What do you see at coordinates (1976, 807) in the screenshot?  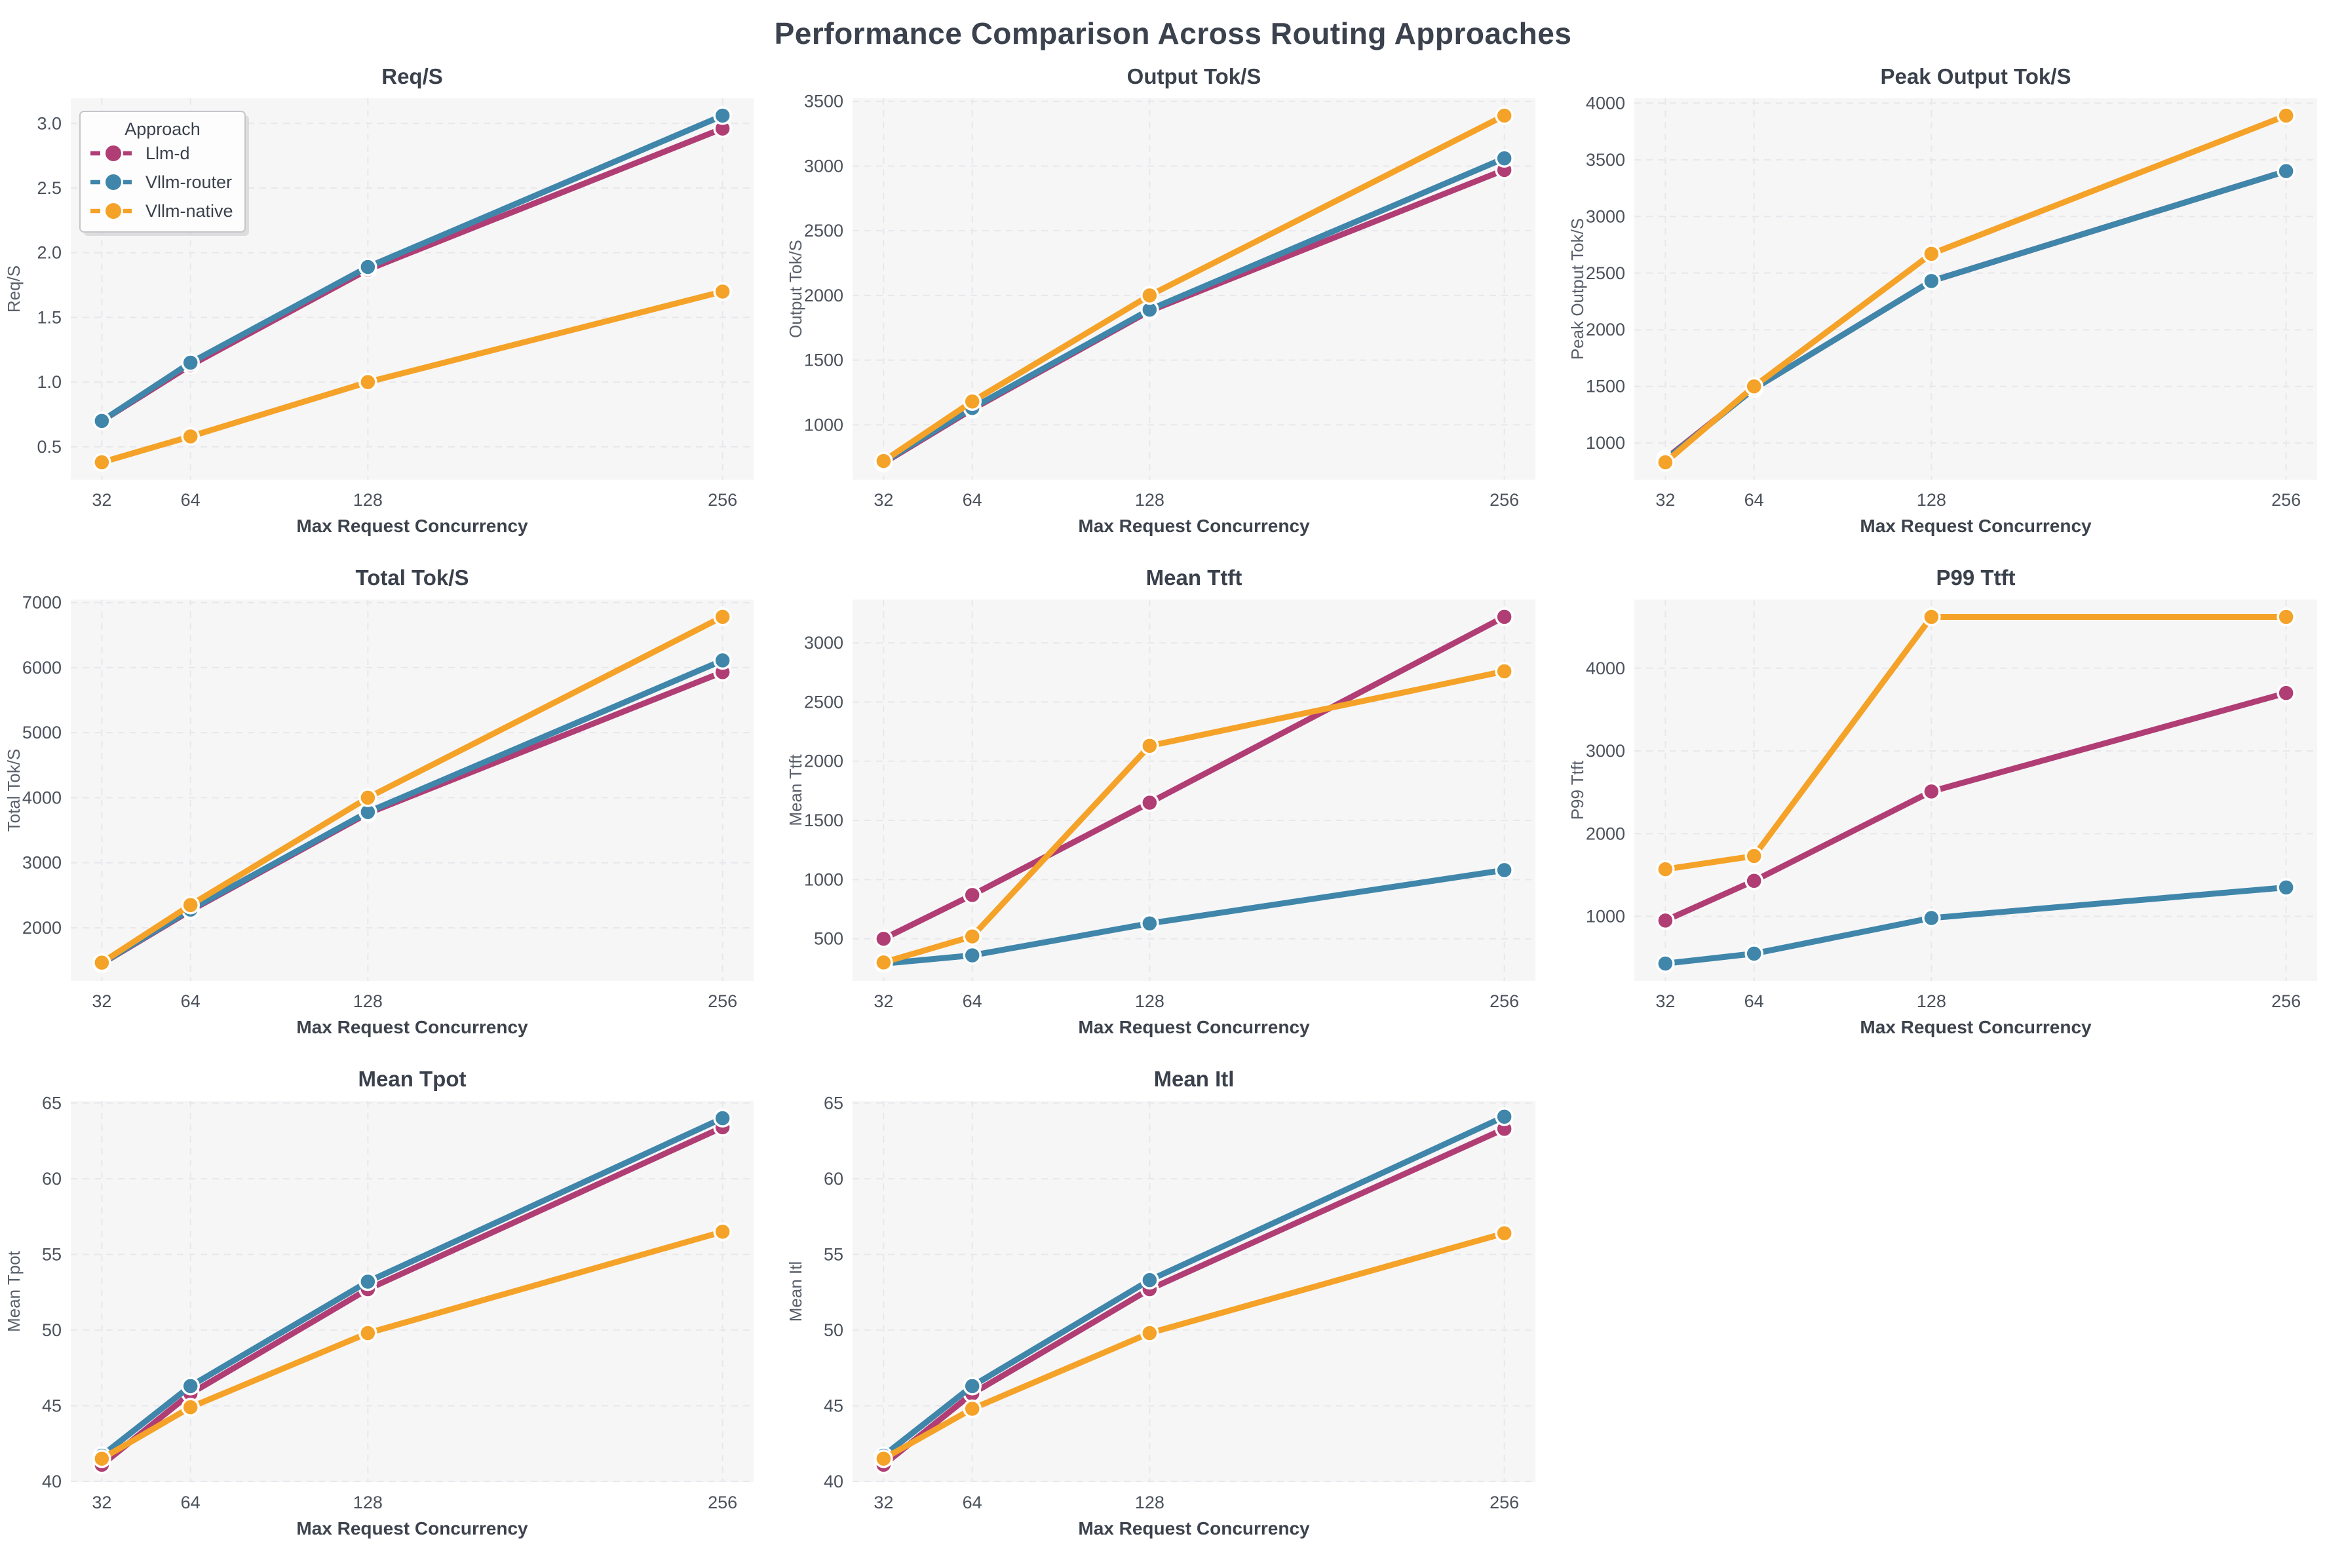 I see `series-line-llm-d` at bounding box center [1976, 807].